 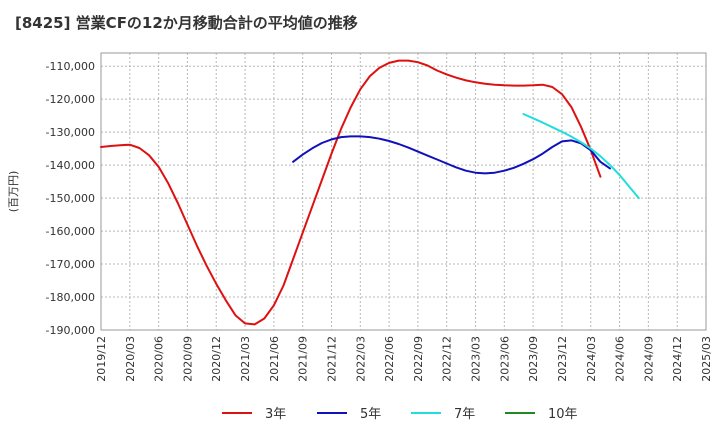 I want to click on x-tick-label: 2020/03, so click(x=130, y=359).